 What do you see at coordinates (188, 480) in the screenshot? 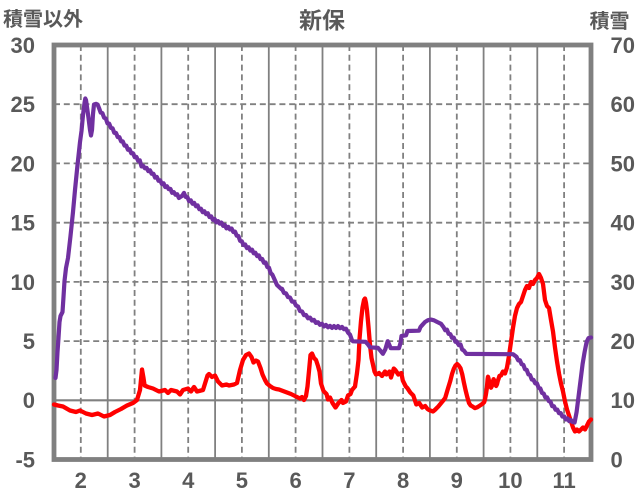
I see `svg-text: 4` at bounding box center [188, 480].